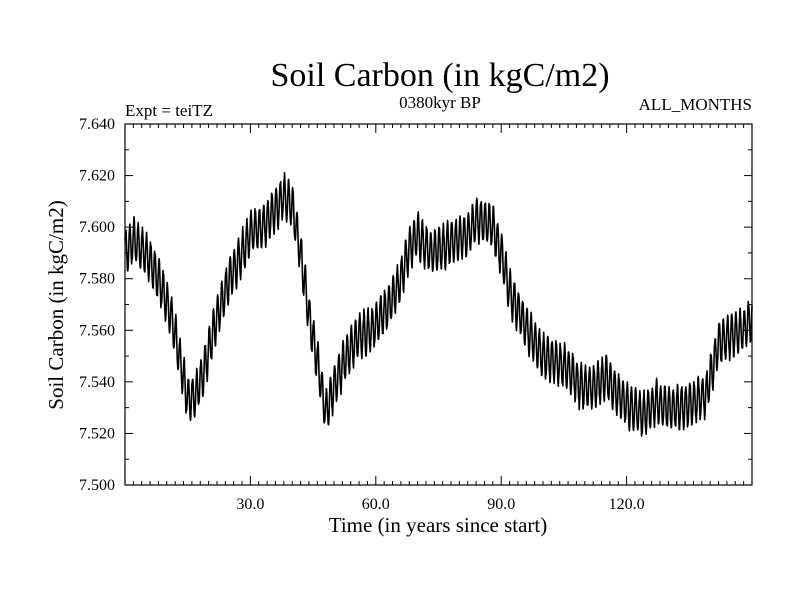 This screenshot has height=600, width=800. Describe the element at coordinates (627, 504) in the screenshot. I see `x-tick-label: 120.0` at that location.